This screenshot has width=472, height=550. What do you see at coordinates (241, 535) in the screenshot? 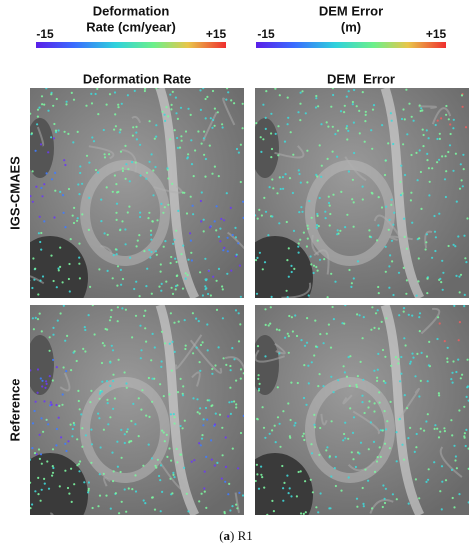
I see `caption-text: ) R1` at bounding box center [241, 535].